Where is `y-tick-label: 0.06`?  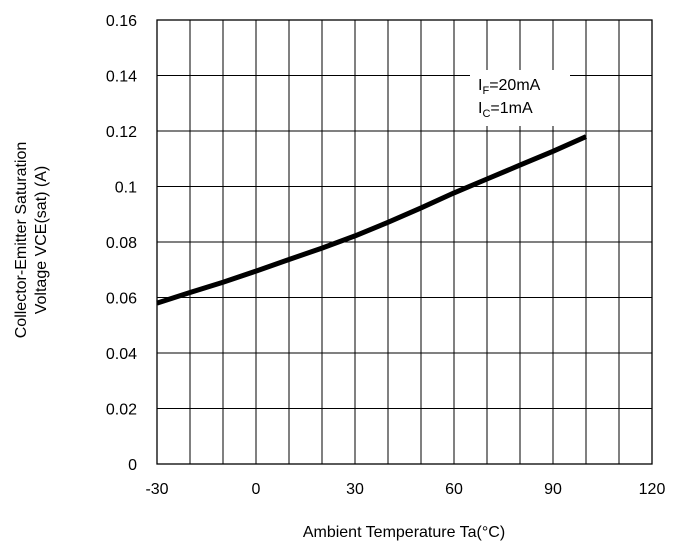
y-tick-label: 0.06 is located at coordinates (121, 299).